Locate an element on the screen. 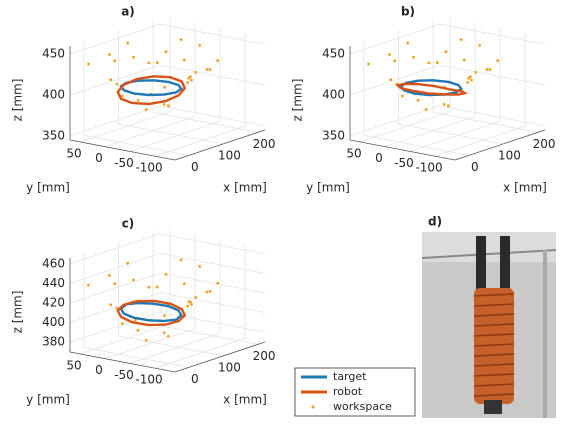 The width and height of the screenshot is (566, 426). chart-title: c) is located at coordinates (128, 224).